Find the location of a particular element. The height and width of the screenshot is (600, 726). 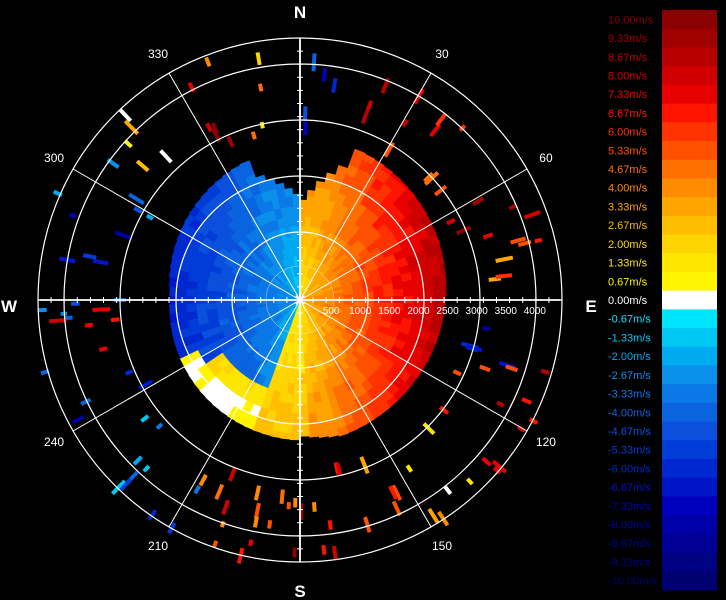

range-label: 3500 is located at coordinates (506, 311).